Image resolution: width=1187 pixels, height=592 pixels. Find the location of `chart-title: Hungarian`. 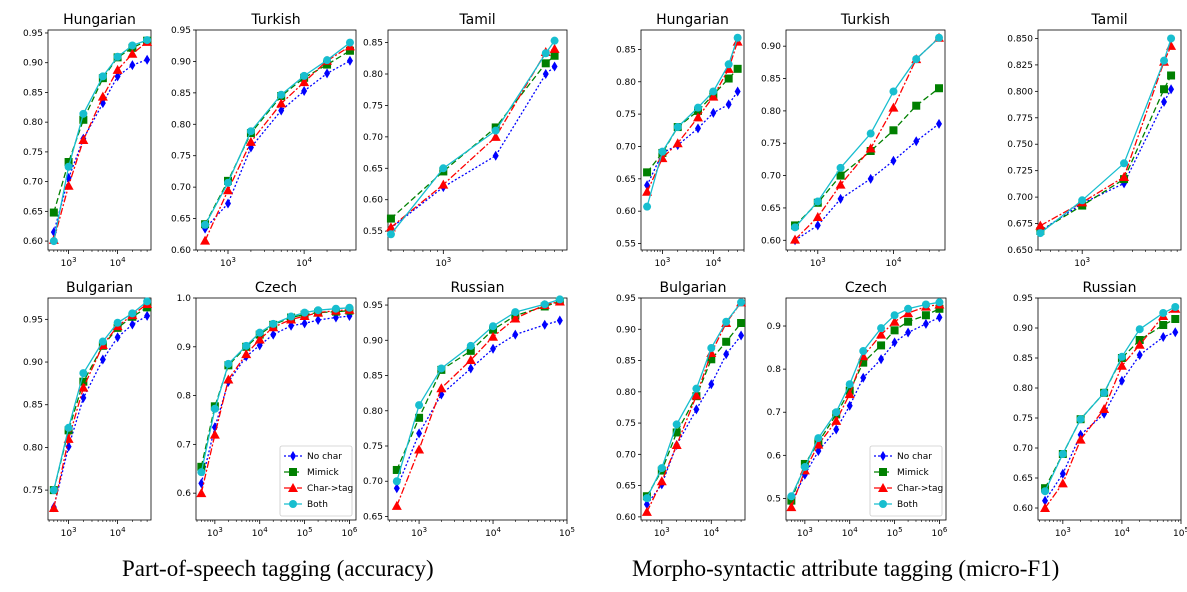

chart-title: Hungarian is located at coordinates (692, 20).